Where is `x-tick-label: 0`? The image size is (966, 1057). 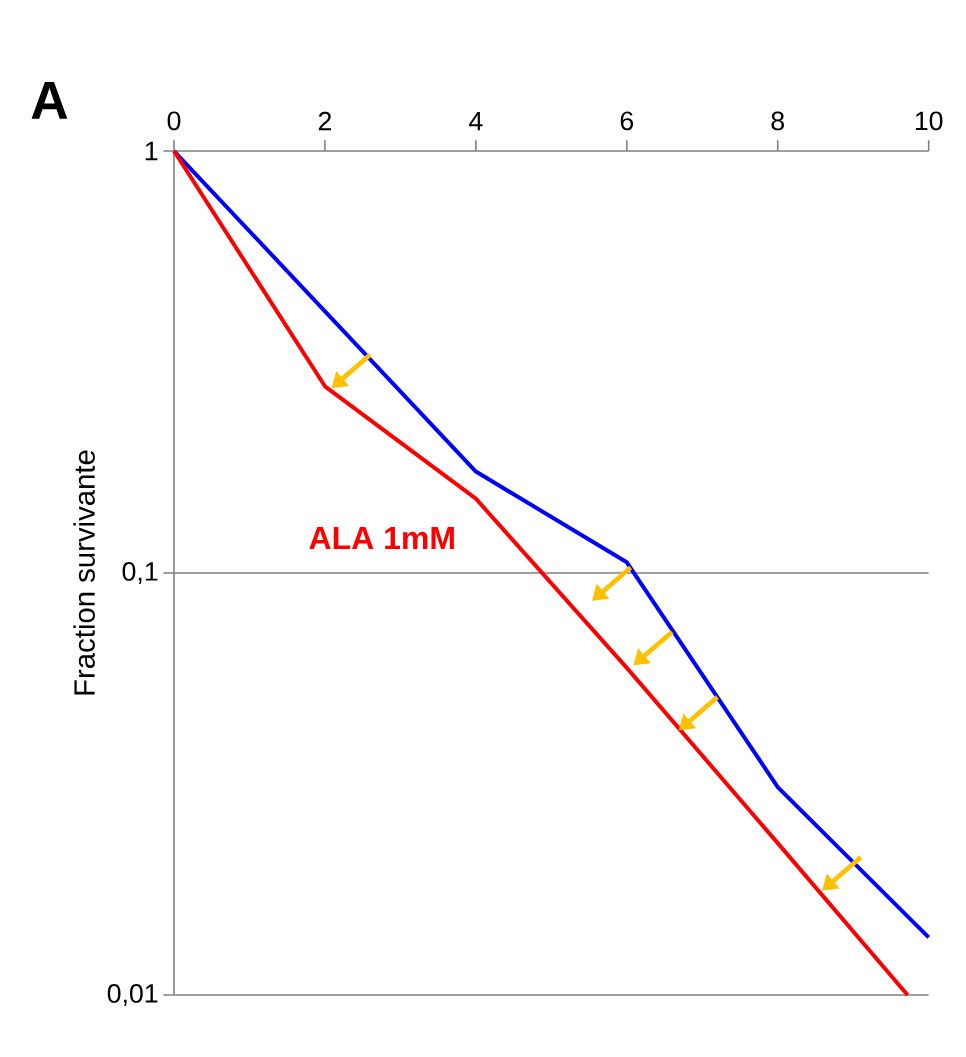 x-tick-label: 0 is located at coordinates (174, 121).